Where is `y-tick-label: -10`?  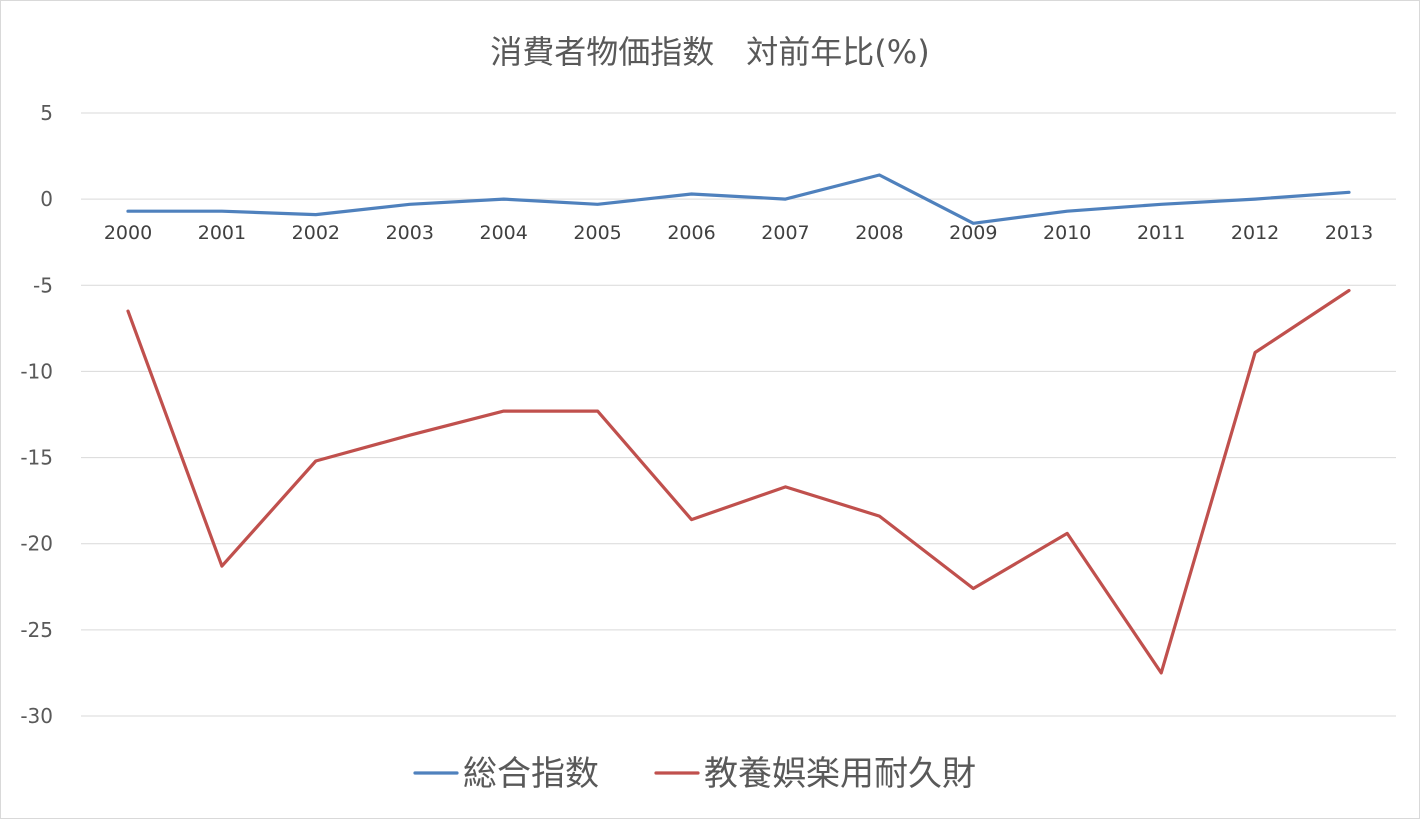 y-tick-label: -10 is located at coordinates (36, 371).